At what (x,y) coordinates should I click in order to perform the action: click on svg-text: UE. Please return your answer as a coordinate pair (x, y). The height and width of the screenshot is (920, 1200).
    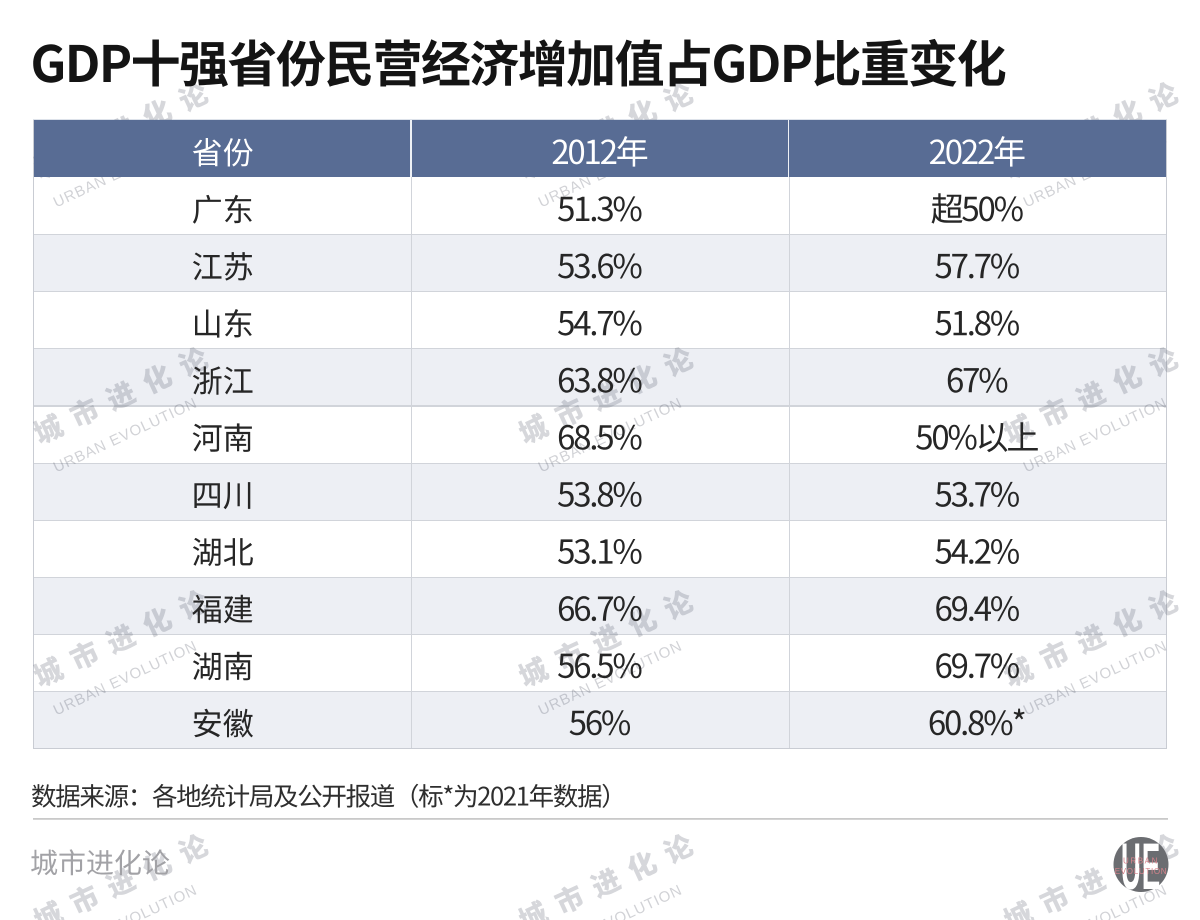
    Looking at the image, I should click on (1141, 866).